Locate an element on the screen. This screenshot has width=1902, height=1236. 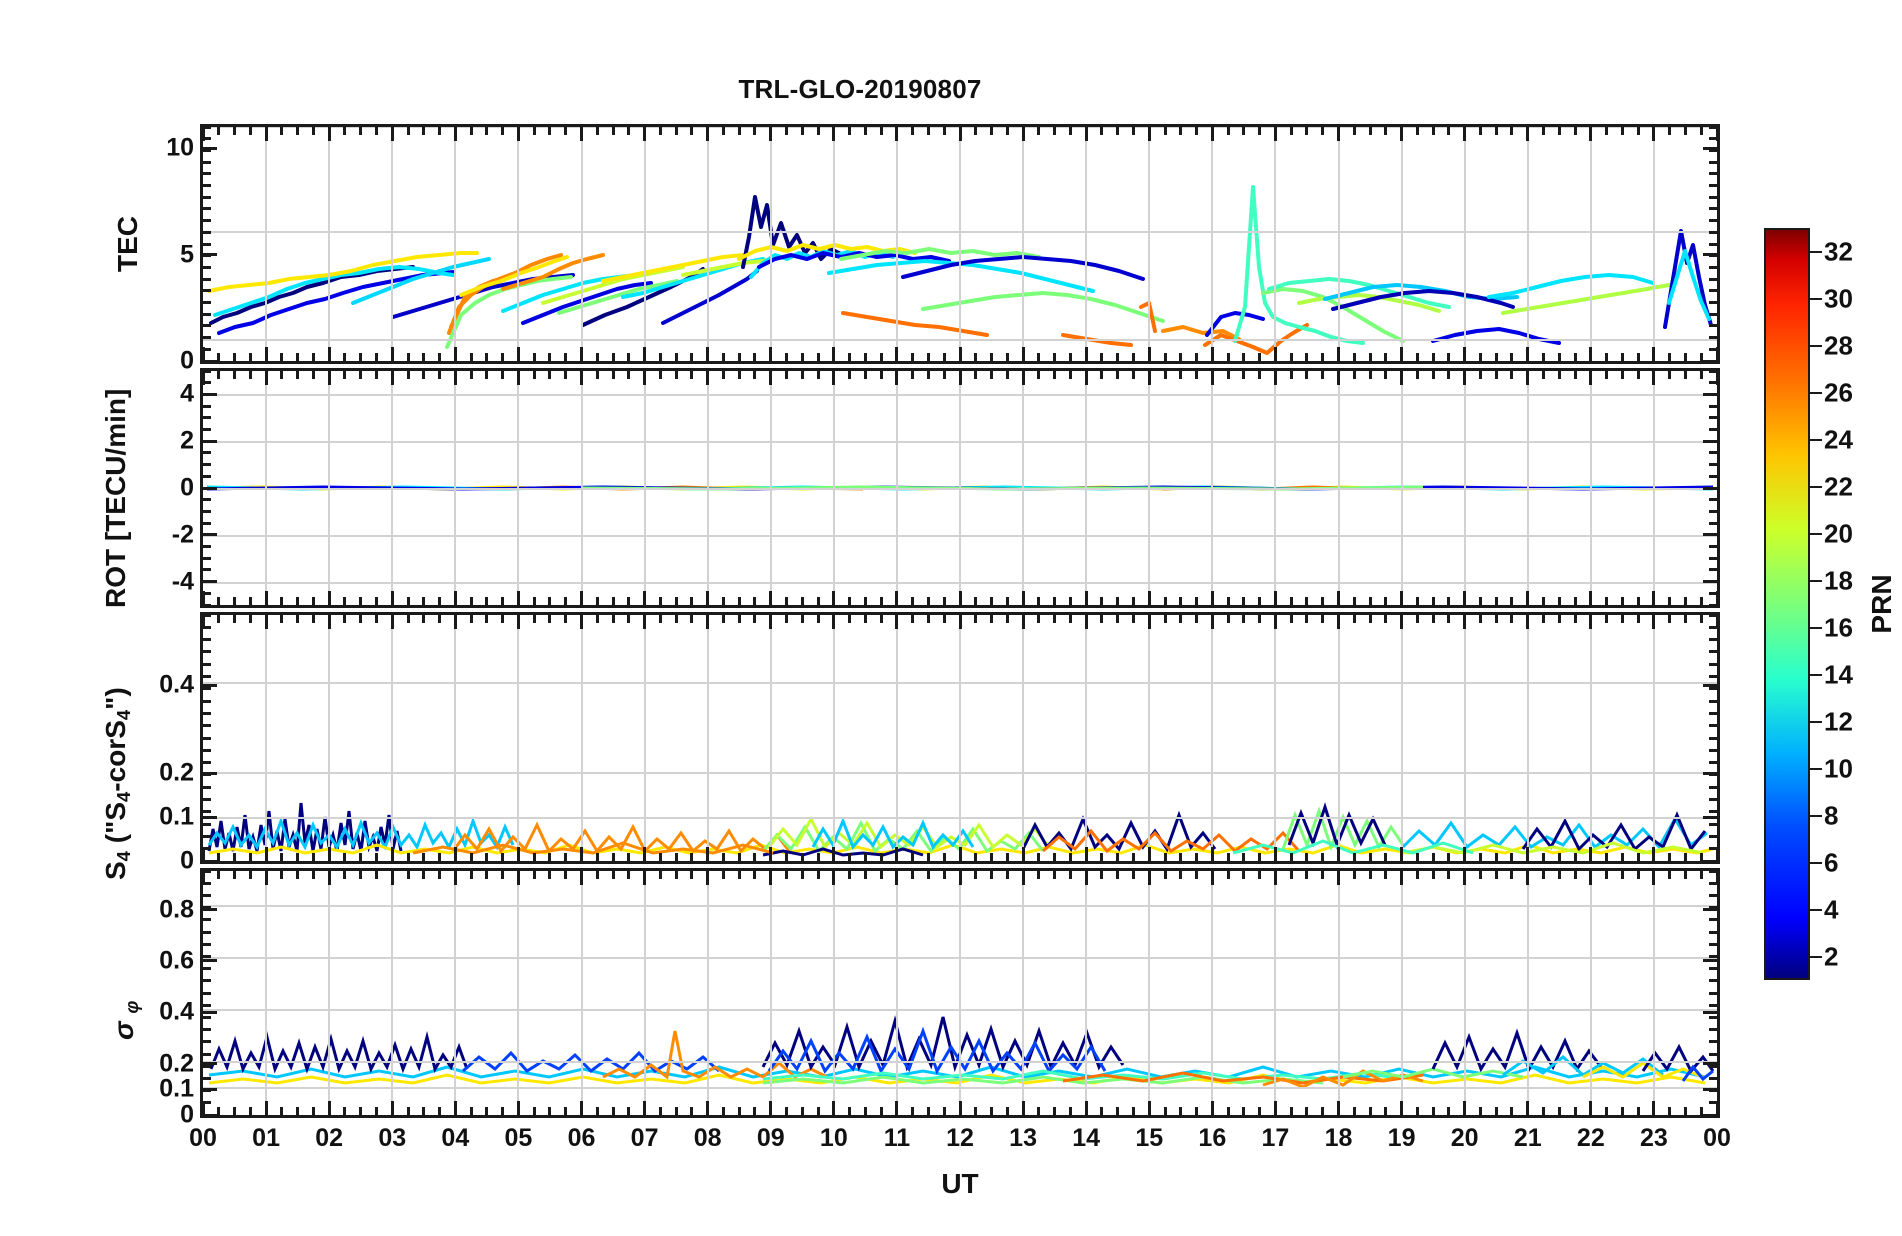
xtick-label: 14 is located at coordinates (1086, 1138).